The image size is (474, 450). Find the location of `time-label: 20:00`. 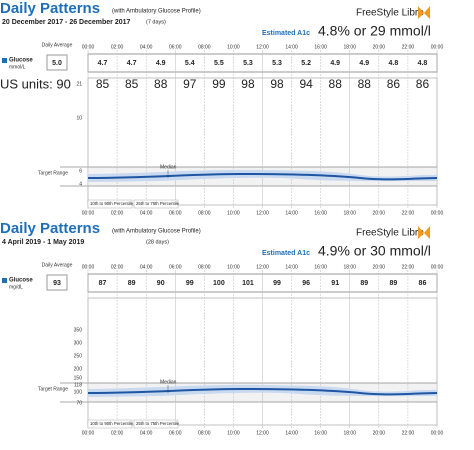

time-label: 20:00 is located at coordinates (379, 213).